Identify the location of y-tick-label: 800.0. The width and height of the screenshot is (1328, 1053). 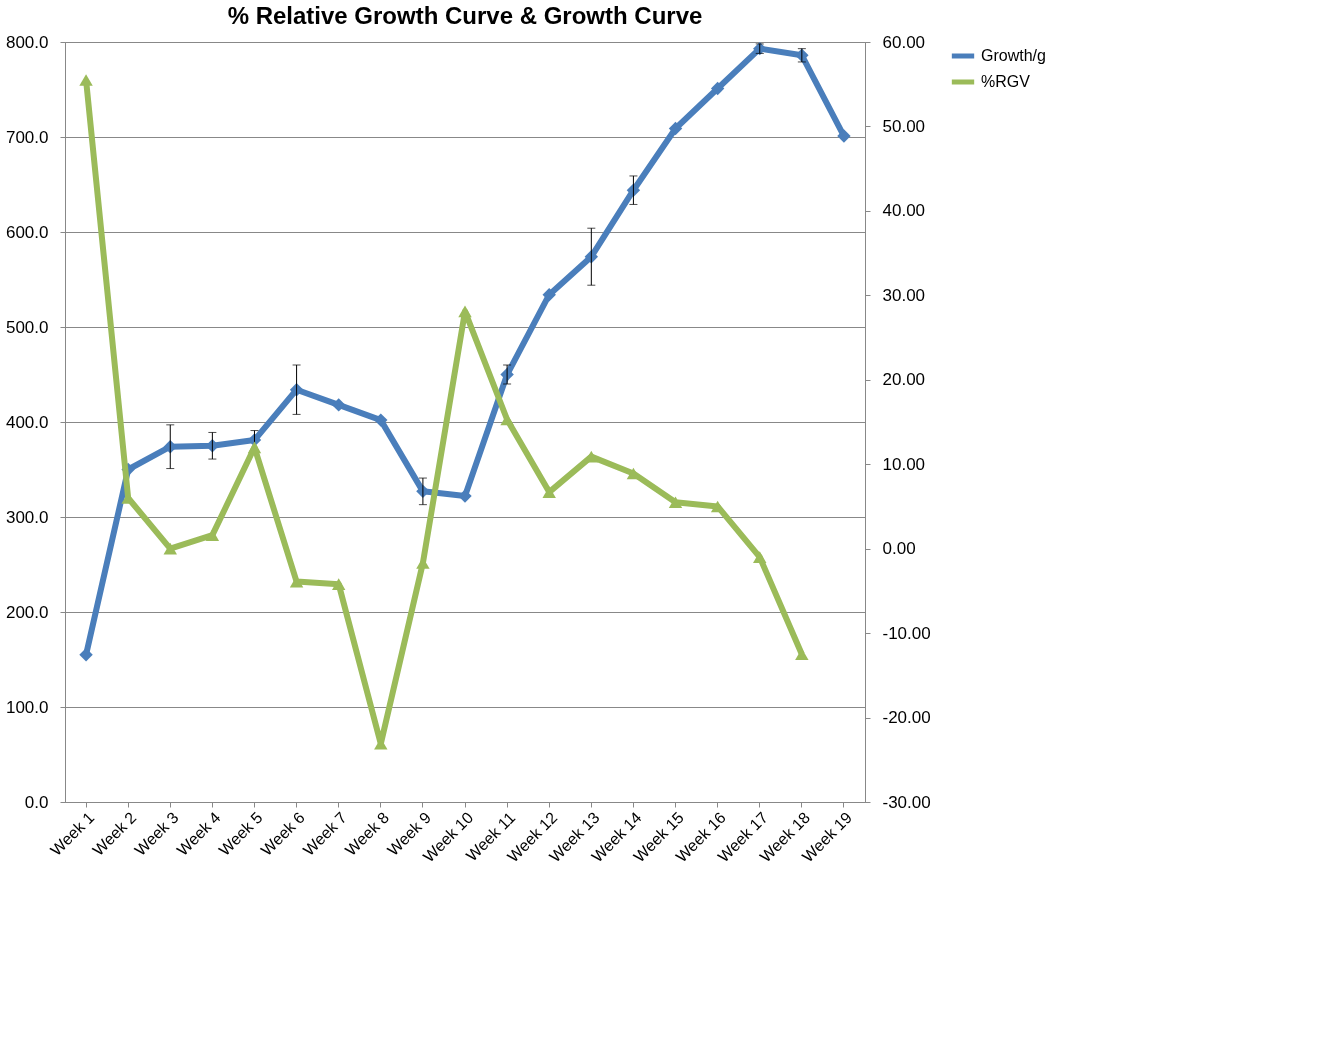
(27, 42).